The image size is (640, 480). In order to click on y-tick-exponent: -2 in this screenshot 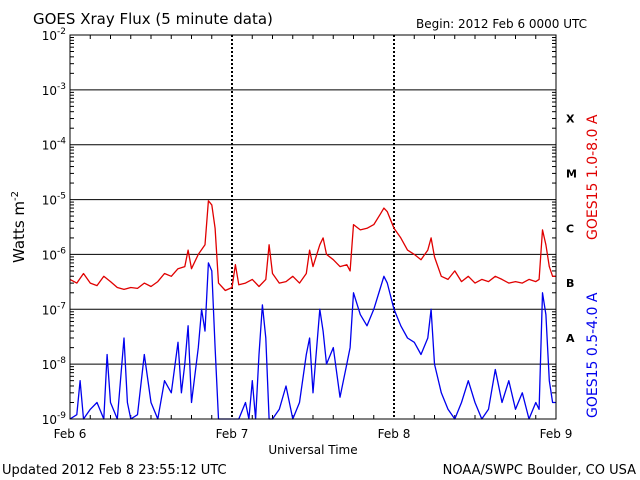, I will do `click(61, 32)`.